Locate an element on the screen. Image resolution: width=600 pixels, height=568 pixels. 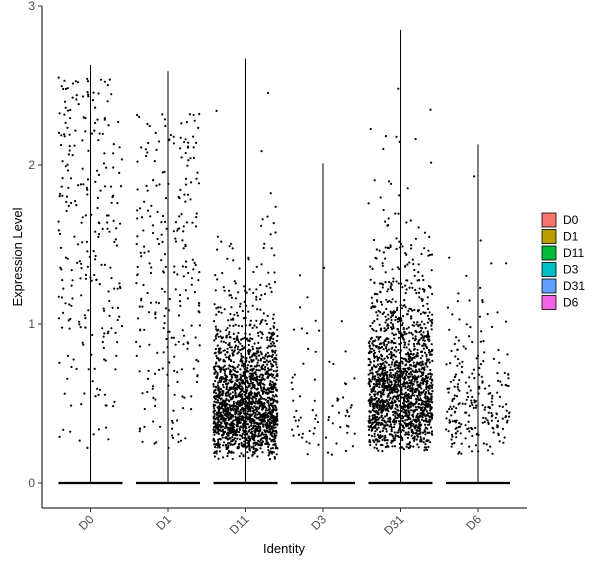
legend-label-D1: D1 is located at coordinates (571, 237).